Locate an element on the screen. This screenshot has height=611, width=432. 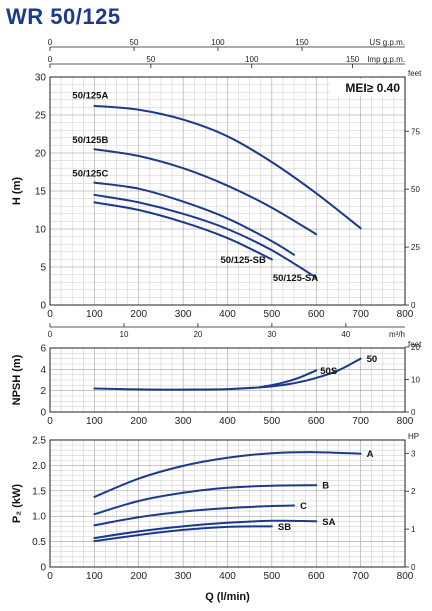
curve-label-SB: SB is located at coordinates (284, 527).